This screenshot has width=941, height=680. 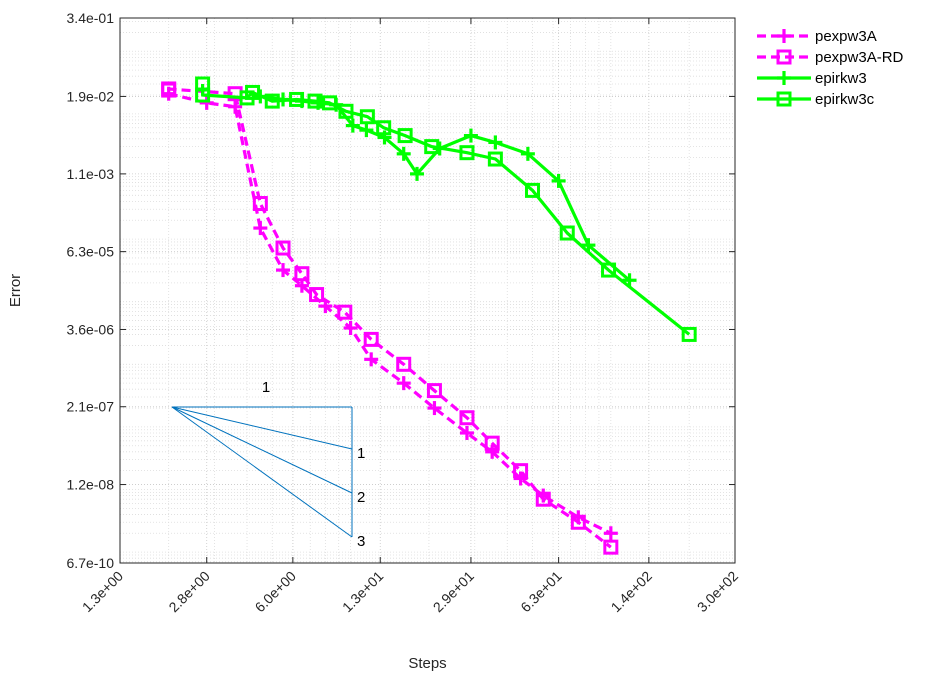 What do you see at coordinates (91, 407) in the screenshot?
I see `y-tick-label: 2.1e-07` at bounding box center [91, 407].